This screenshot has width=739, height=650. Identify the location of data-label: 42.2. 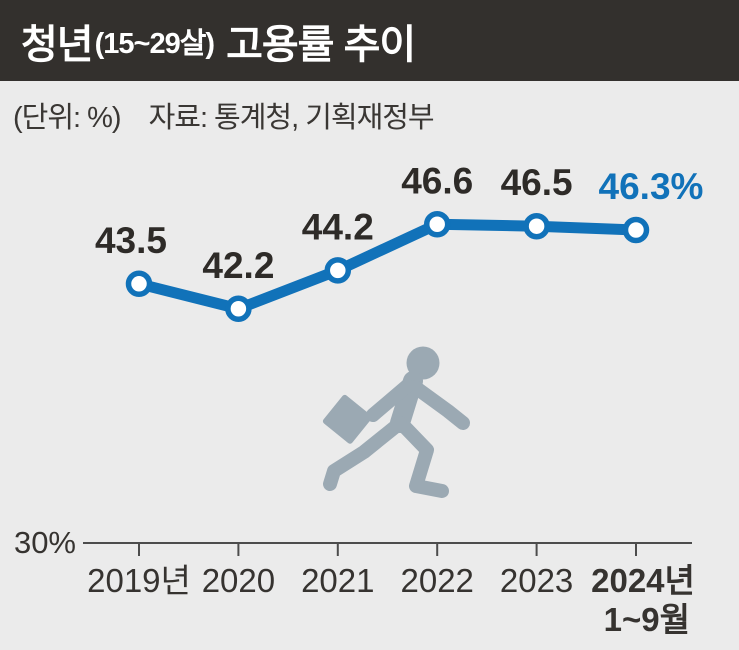
(238, 265).